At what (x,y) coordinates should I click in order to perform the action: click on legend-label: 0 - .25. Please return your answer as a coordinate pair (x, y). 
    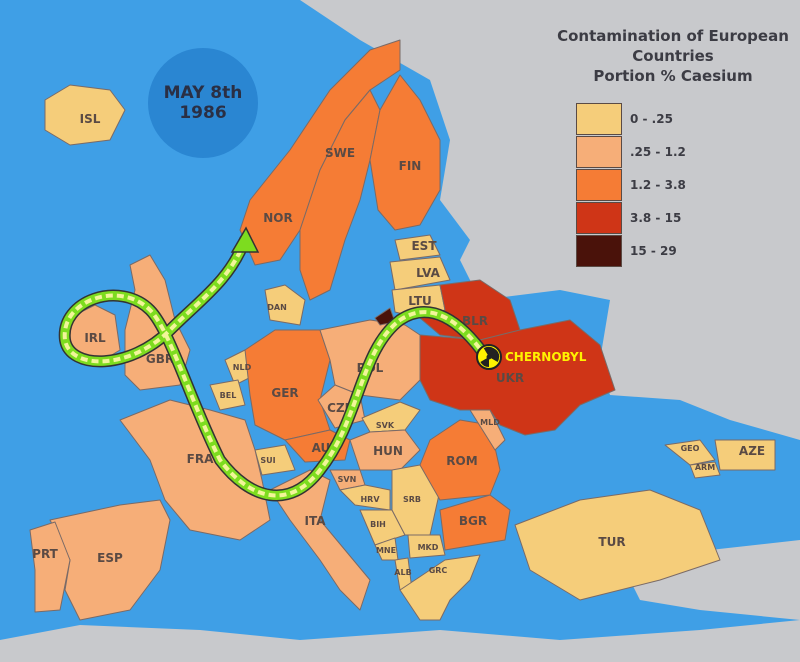
    Looking at the image, I should click on (651, 118).